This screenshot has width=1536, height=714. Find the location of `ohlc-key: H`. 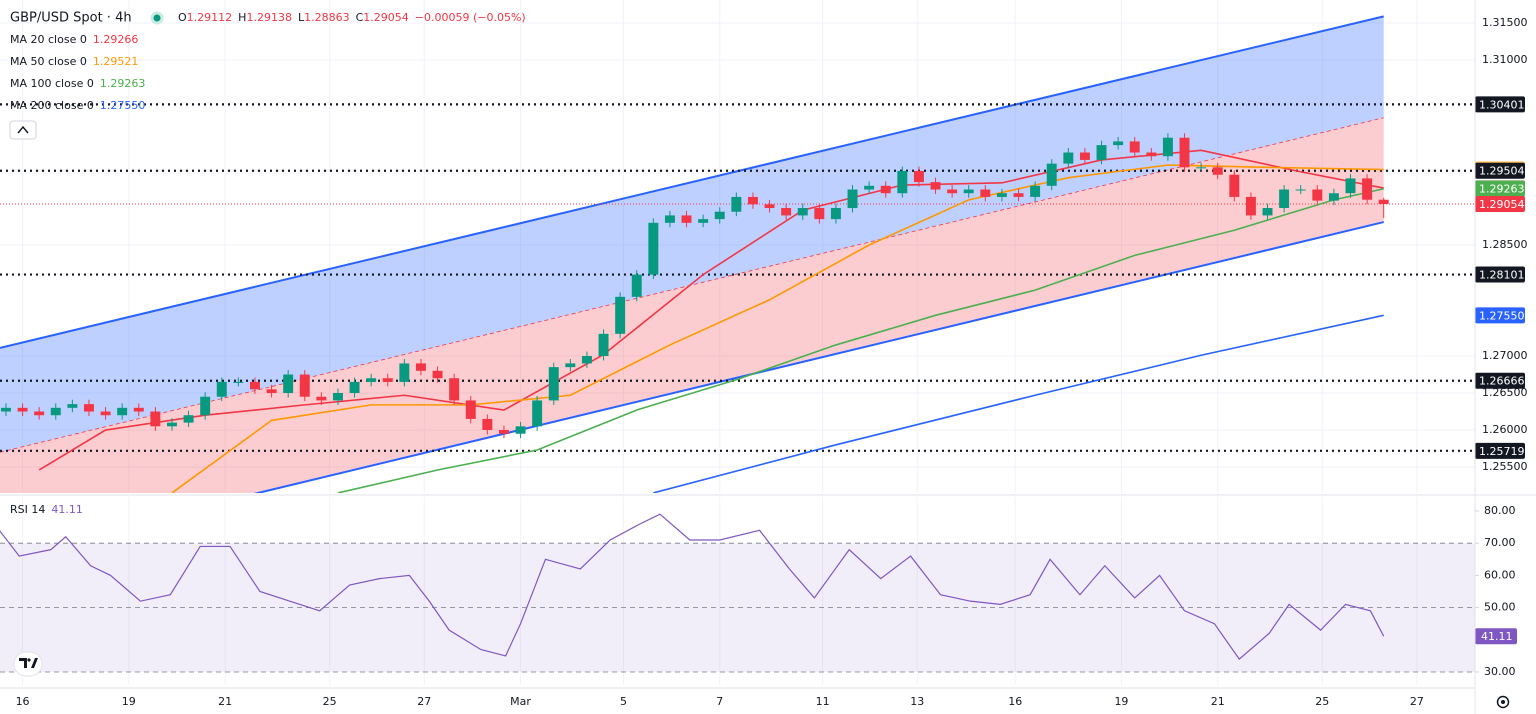

ohlc-key: H is located at coordinates (242, 17).